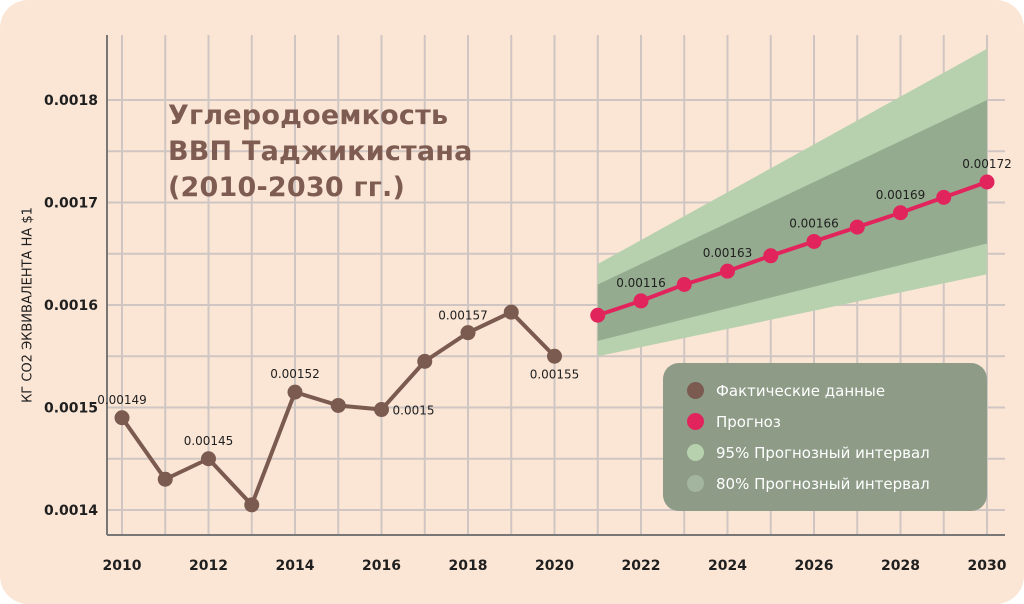 This screenshot has height=604, width=1024. I want to click on x-tick-label: 2024, so click(727, 566).